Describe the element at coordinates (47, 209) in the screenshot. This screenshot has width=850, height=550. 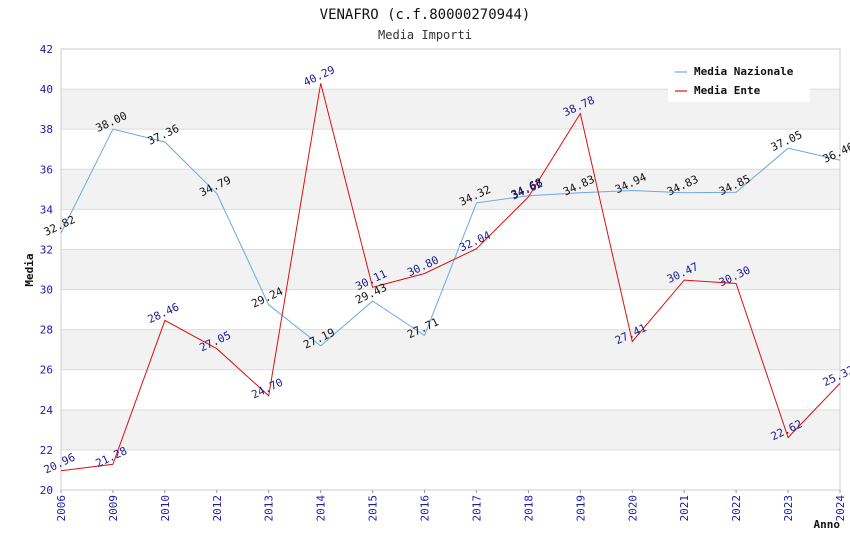
I see `y-tick-label: 34` at that location.